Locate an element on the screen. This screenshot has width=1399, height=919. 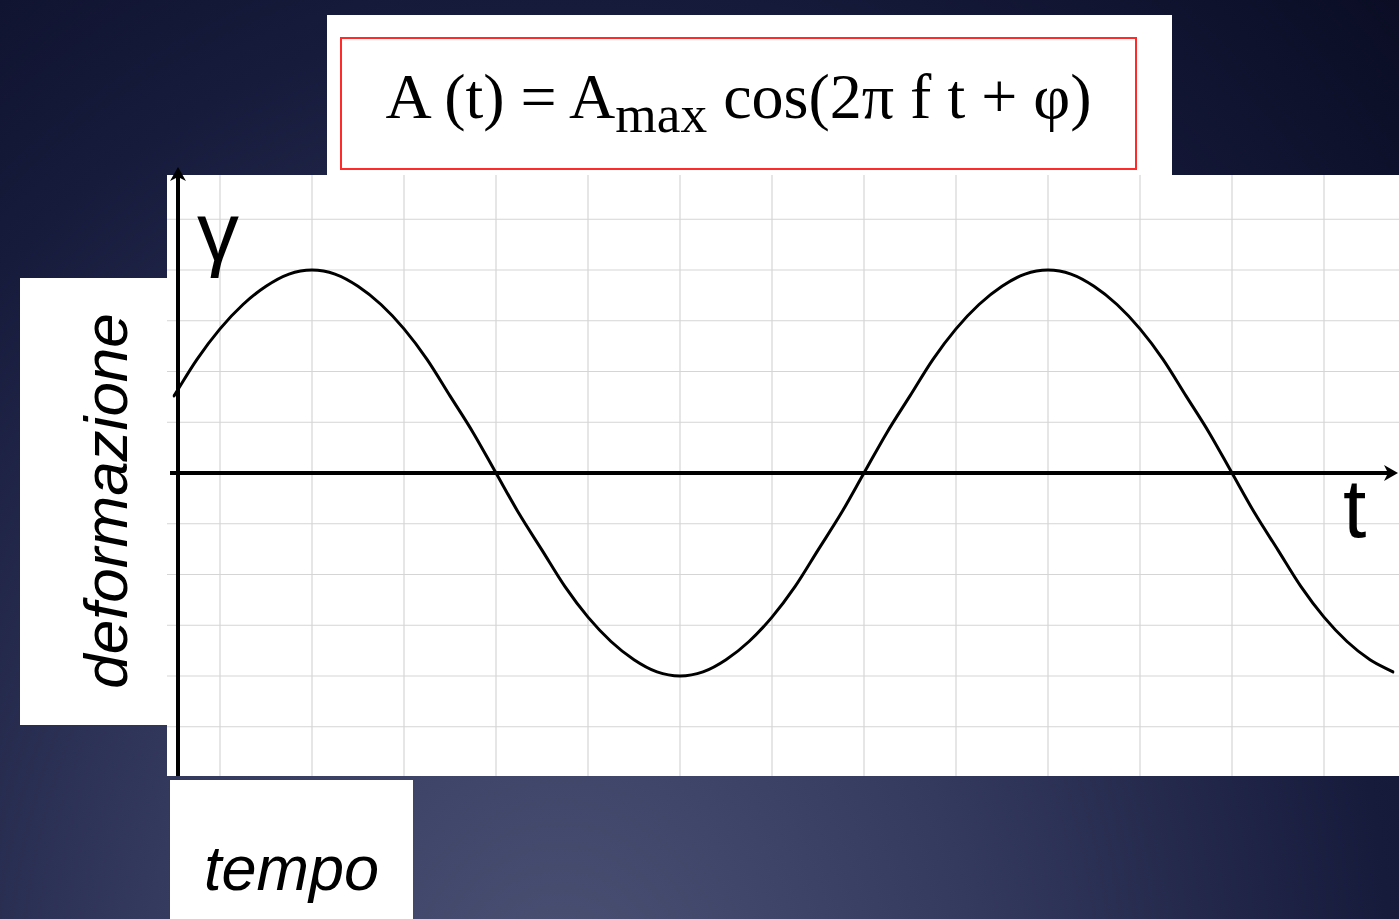
y-axis-title: deformazione is located at coordinates (105, 501).